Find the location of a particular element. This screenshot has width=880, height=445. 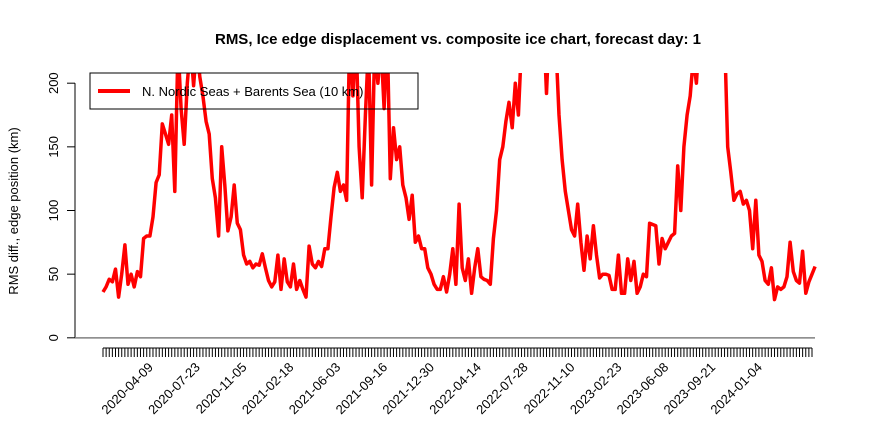

y-tick-label: 0 is located at coordinates (53, 337).